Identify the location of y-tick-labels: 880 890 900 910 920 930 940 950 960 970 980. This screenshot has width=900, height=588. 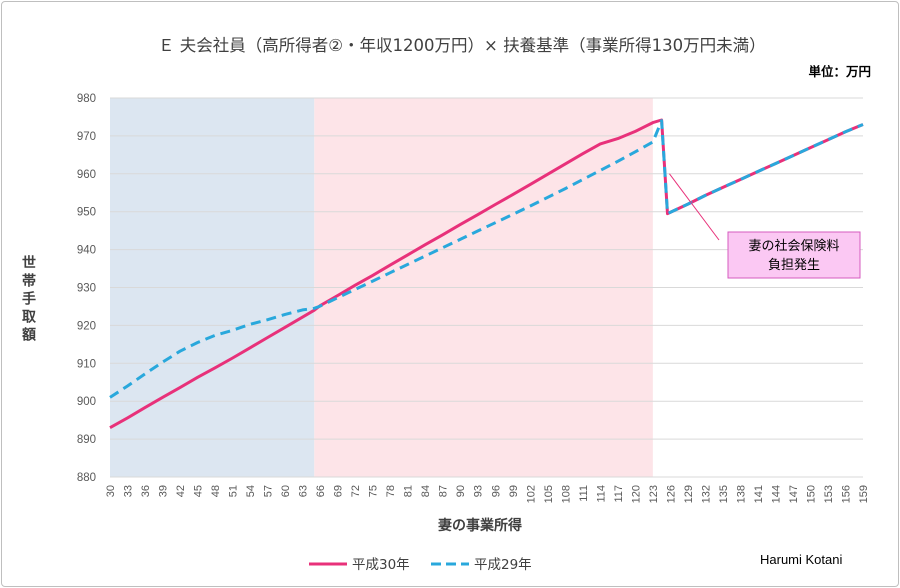
(86, 288).